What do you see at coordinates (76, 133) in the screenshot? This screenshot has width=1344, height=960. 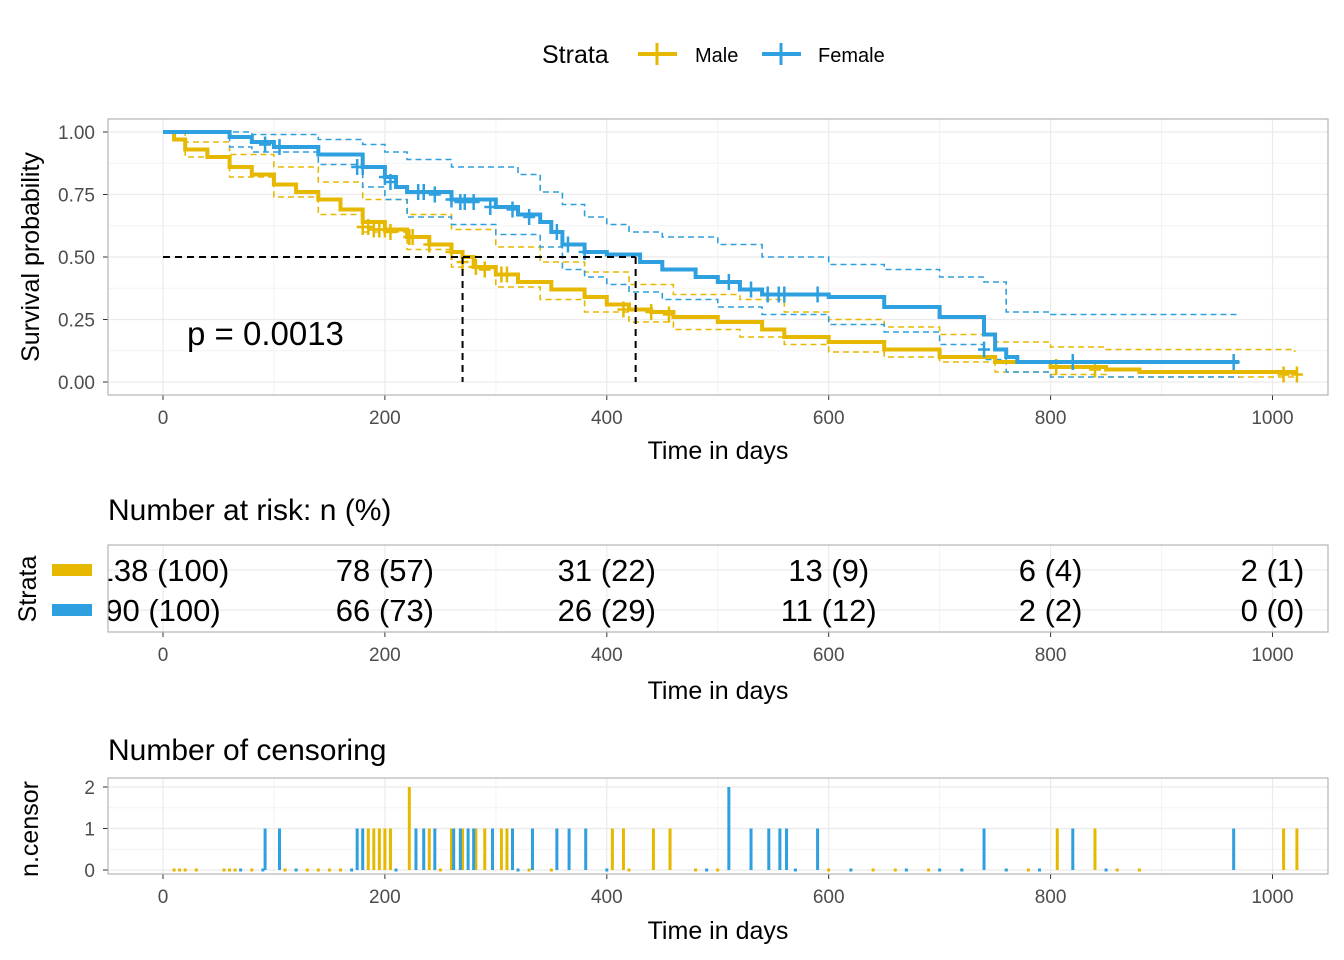 I see `survival-y-tick-label: 1.00` at bounding box center [76, 133].